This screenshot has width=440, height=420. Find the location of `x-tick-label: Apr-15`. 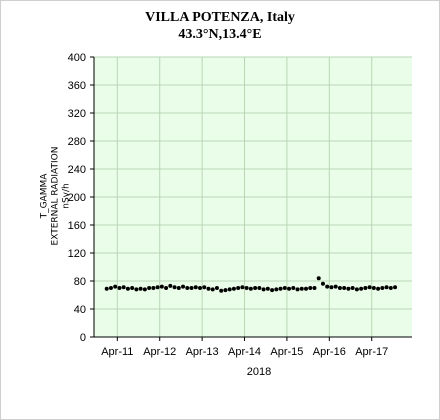

x-tick-label: Apr-15 is located at coordinates (286, 352).